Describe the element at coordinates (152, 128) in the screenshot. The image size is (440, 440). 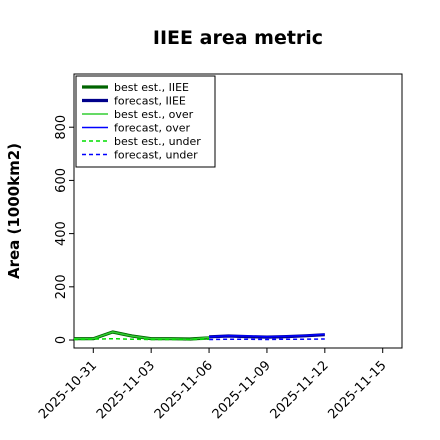
I see `legend-label: forecast, over` at that location.